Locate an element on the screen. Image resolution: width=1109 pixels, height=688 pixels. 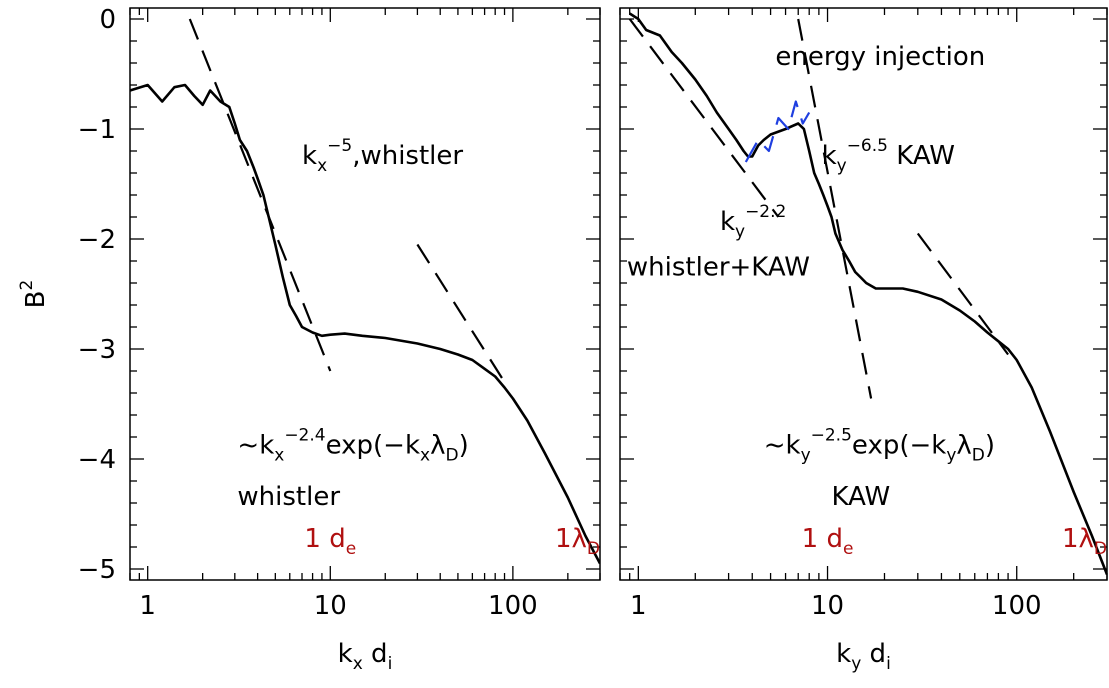
annotation-ky-kaw: ky−6.5 KAW is located at coordinates (888, 156).